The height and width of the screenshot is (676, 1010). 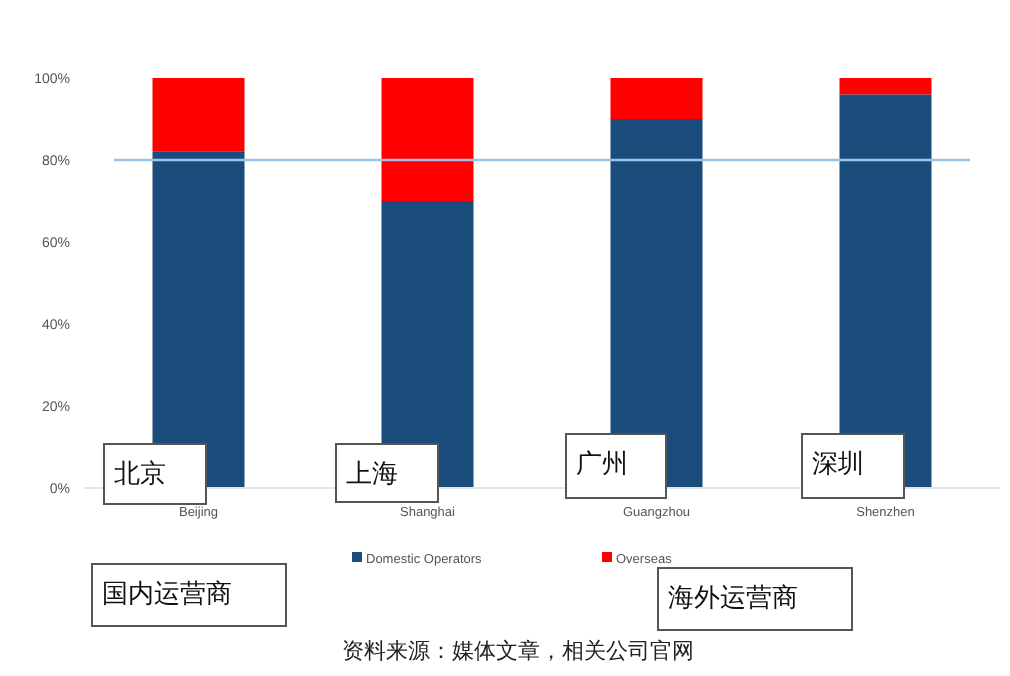 What do you see at coordinates (140, 473) in the screenshot?
I see `annotation: 北京` at bounding box center [140, 473].